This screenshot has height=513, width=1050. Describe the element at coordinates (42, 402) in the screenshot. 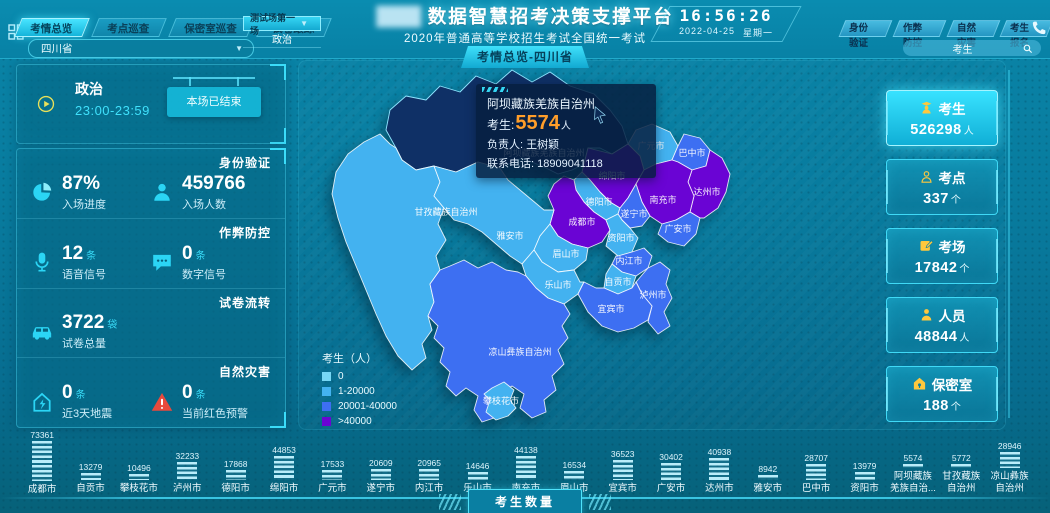

I see `earthquake-icon` at that location.